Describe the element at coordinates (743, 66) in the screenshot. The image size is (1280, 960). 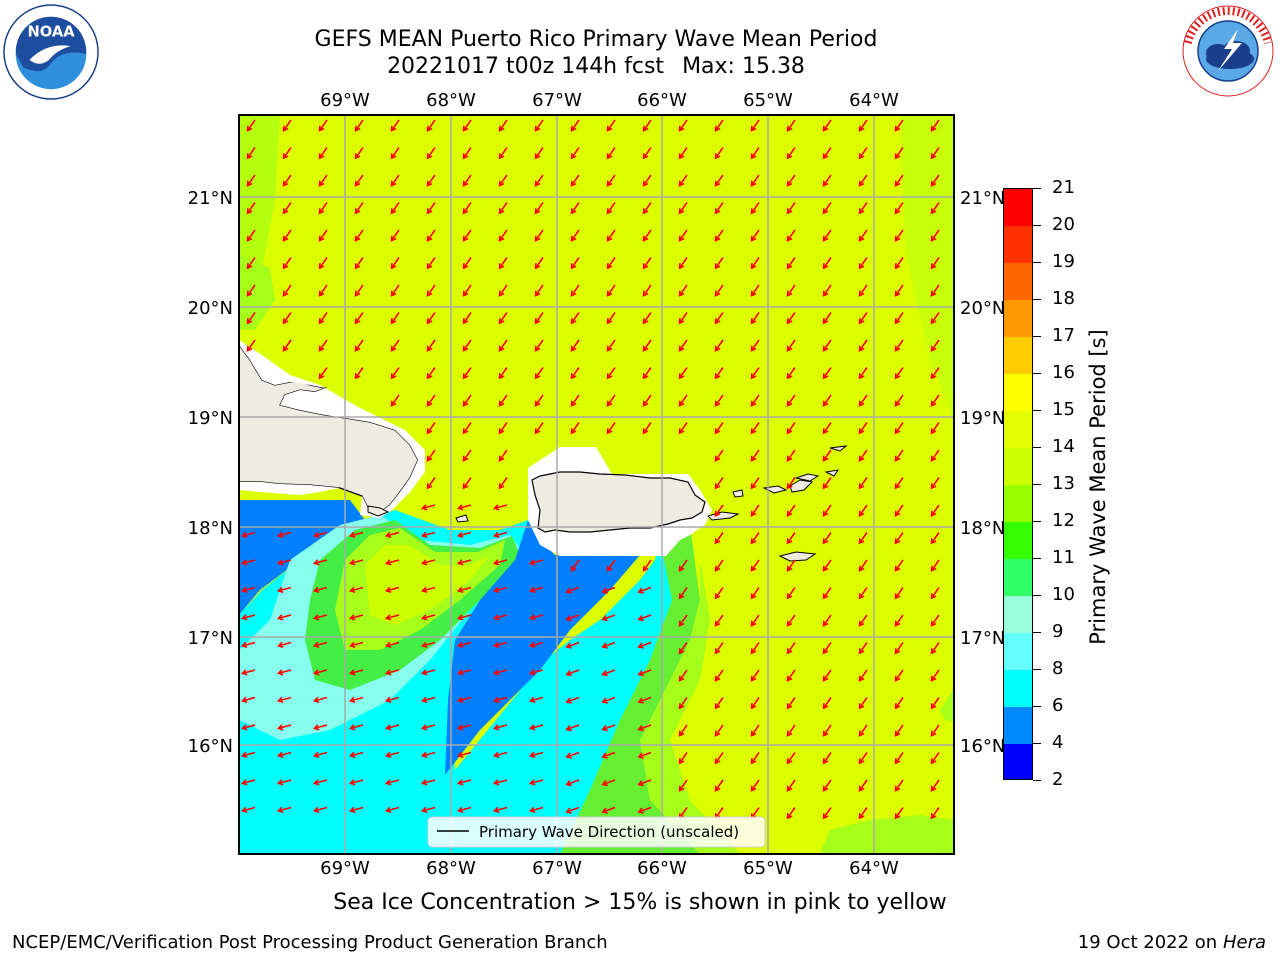
I see `max-value: Max: 15.38` at that location.